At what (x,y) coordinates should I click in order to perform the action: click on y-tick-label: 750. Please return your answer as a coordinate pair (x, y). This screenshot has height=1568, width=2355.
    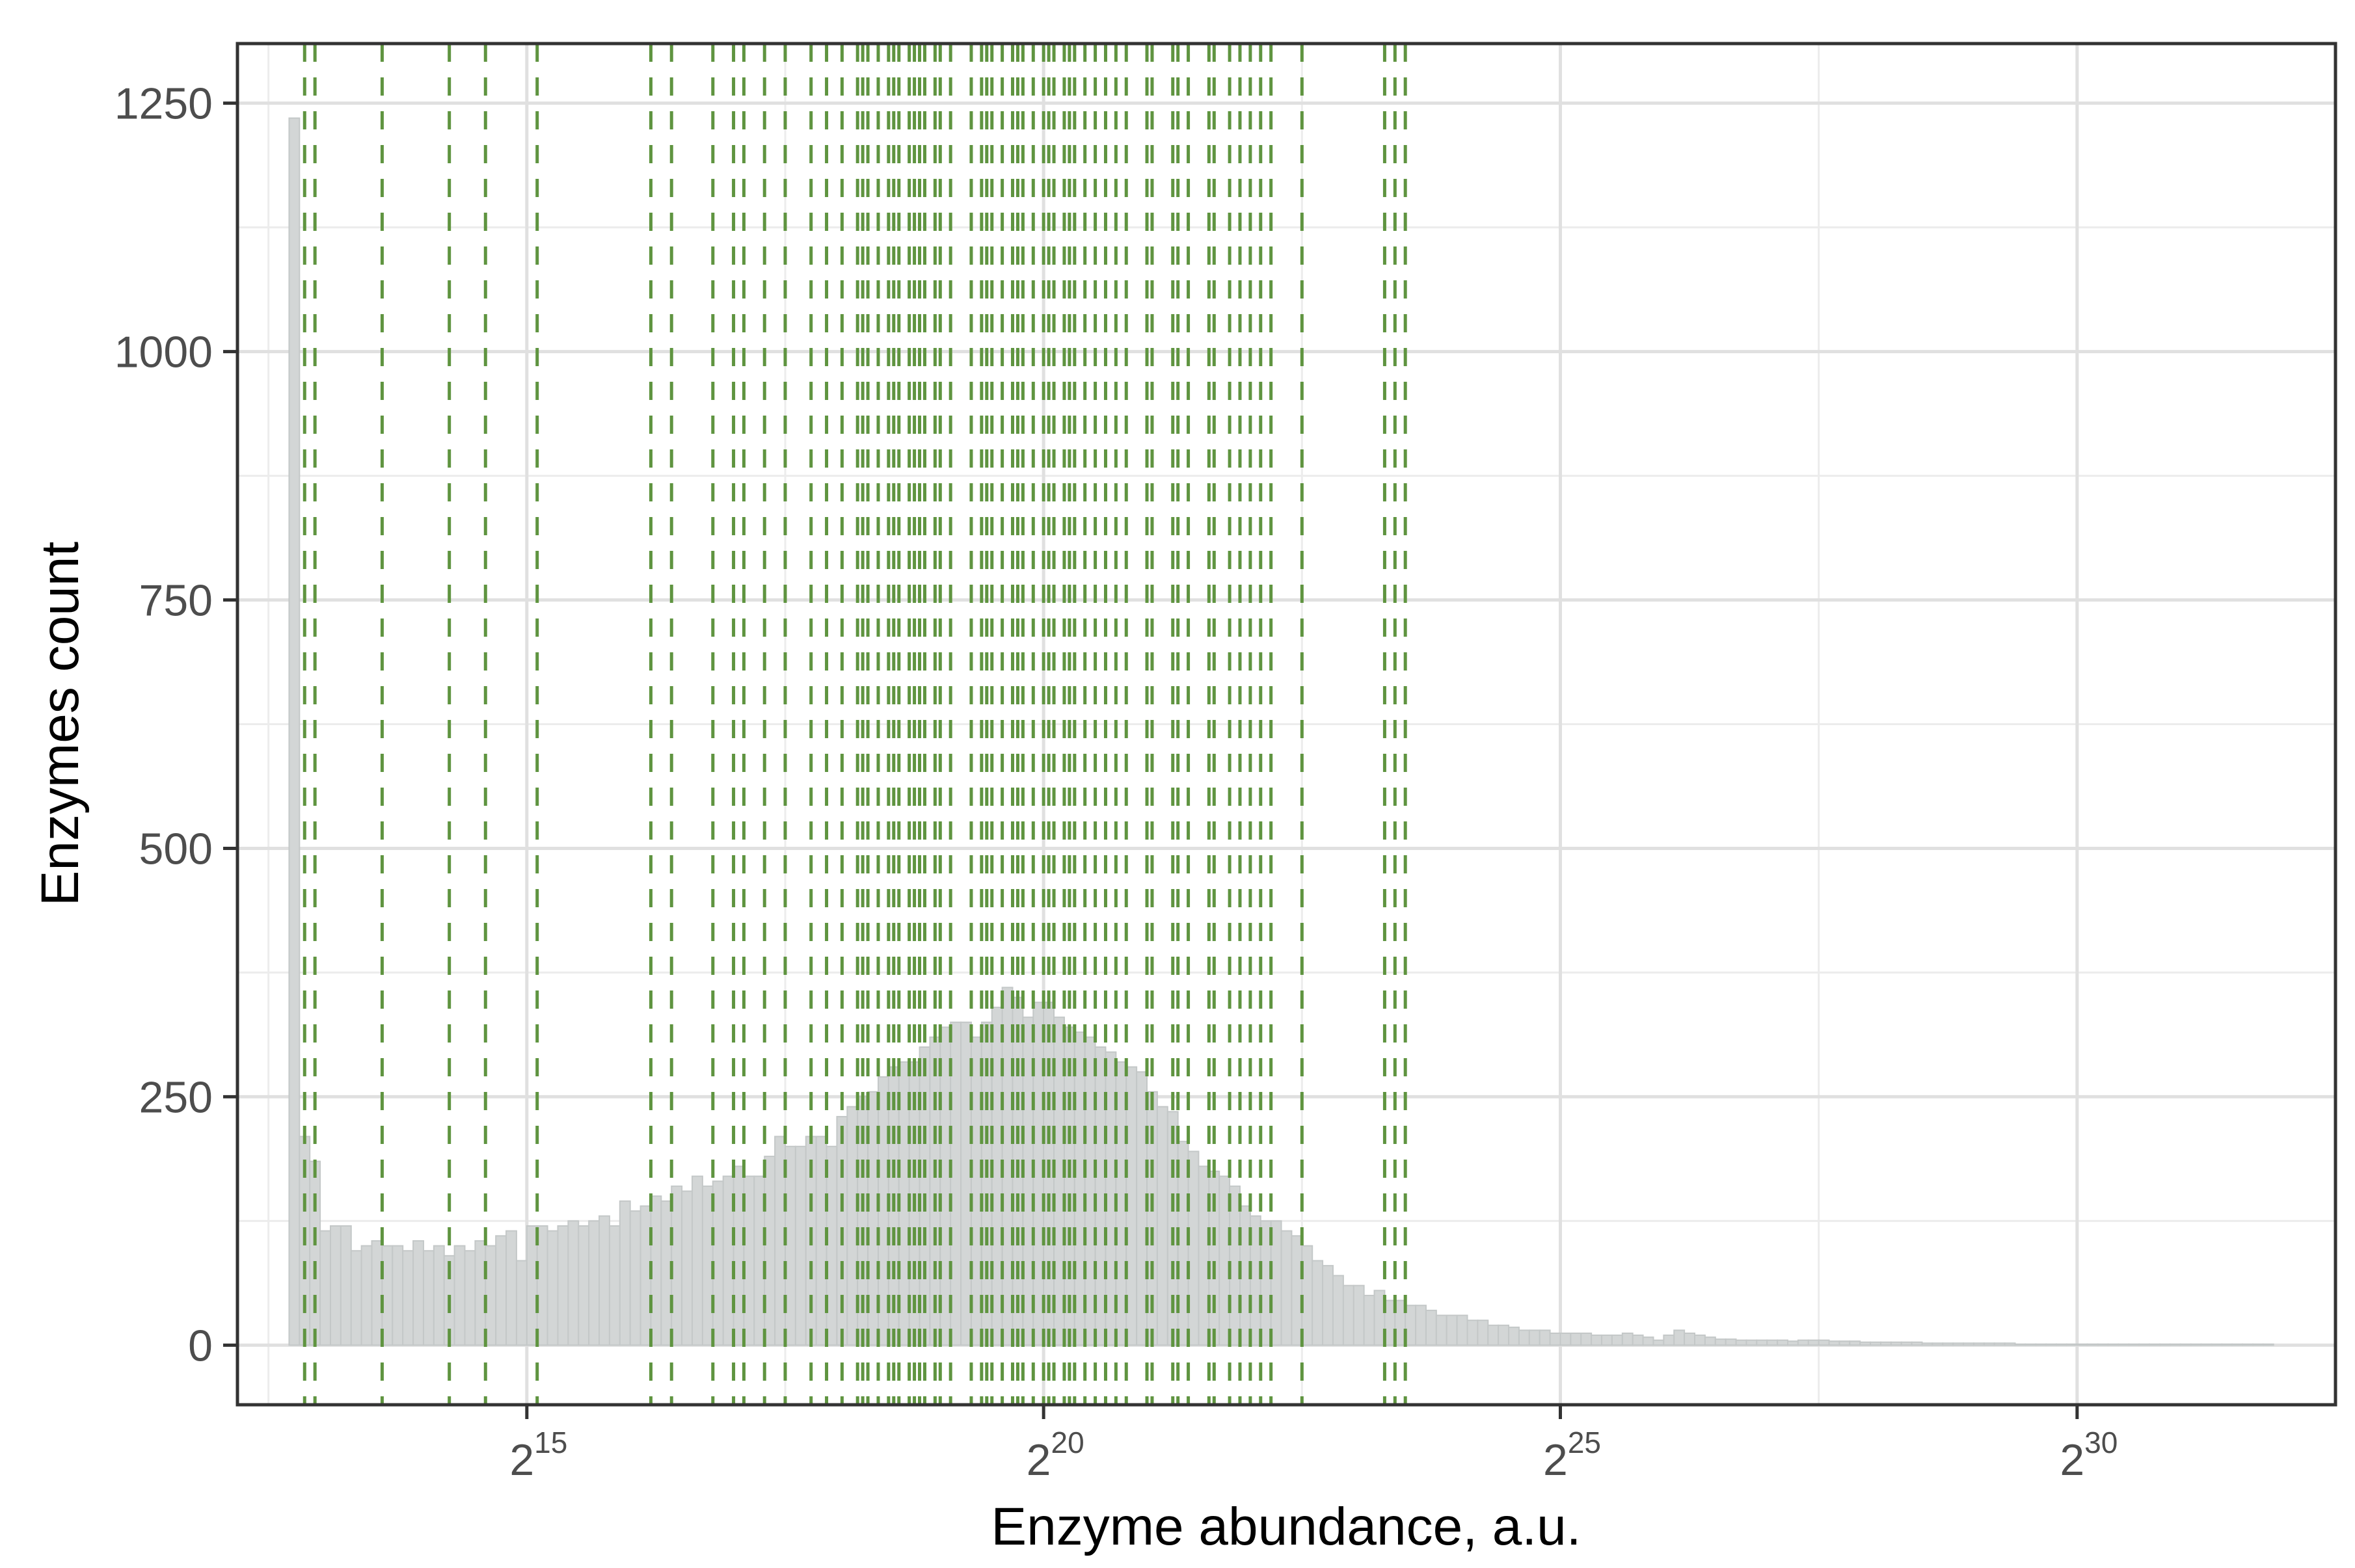
    Looking at the image, I should click on (176, 601).